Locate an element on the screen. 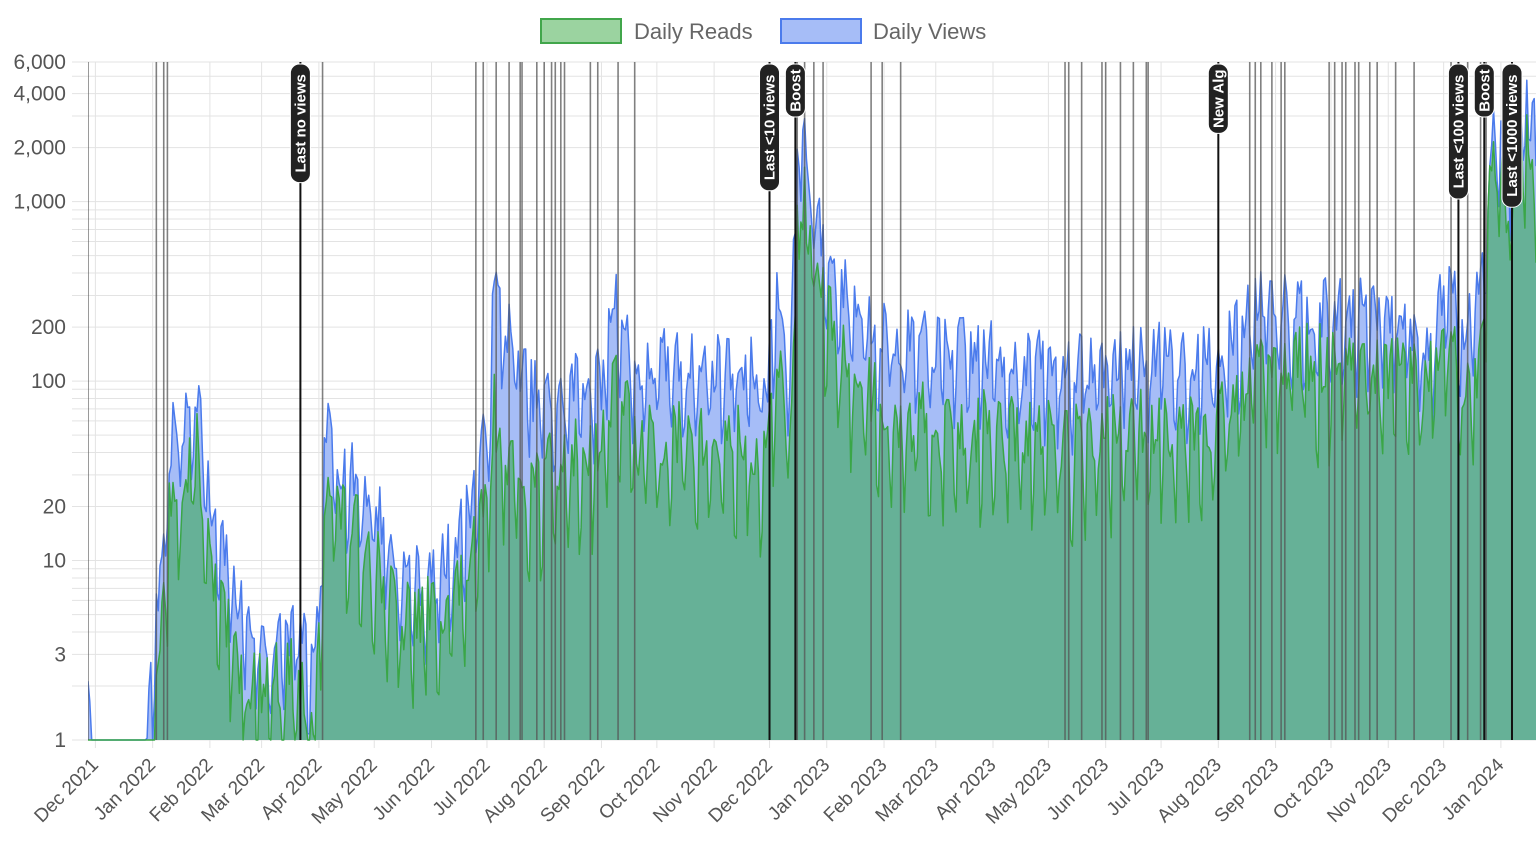 The image size is (1536, 864). x-tick-label: Jun 2023 is located at coordinates (1078, 790).